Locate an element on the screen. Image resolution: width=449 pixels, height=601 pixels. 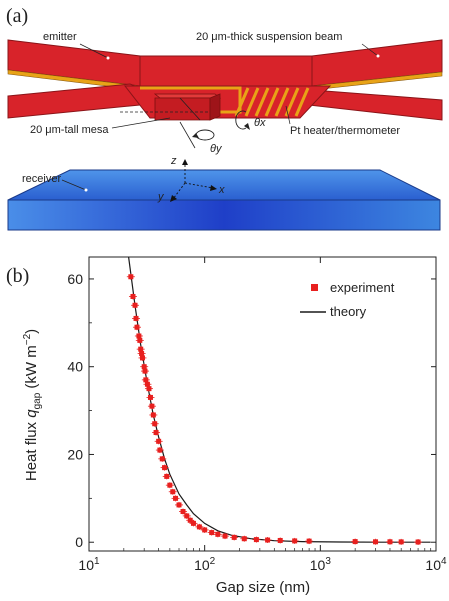
x-axis-label: x is located at coordinates (221, 190).